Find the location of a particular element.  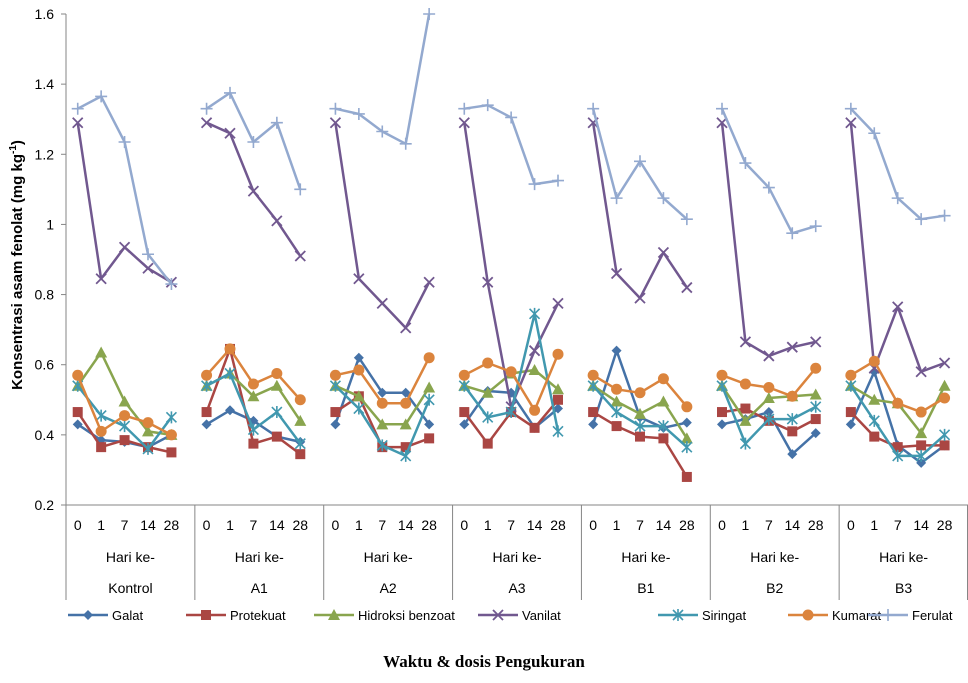

y-tick-label: 0.2 is located at coordinates (45, 505).